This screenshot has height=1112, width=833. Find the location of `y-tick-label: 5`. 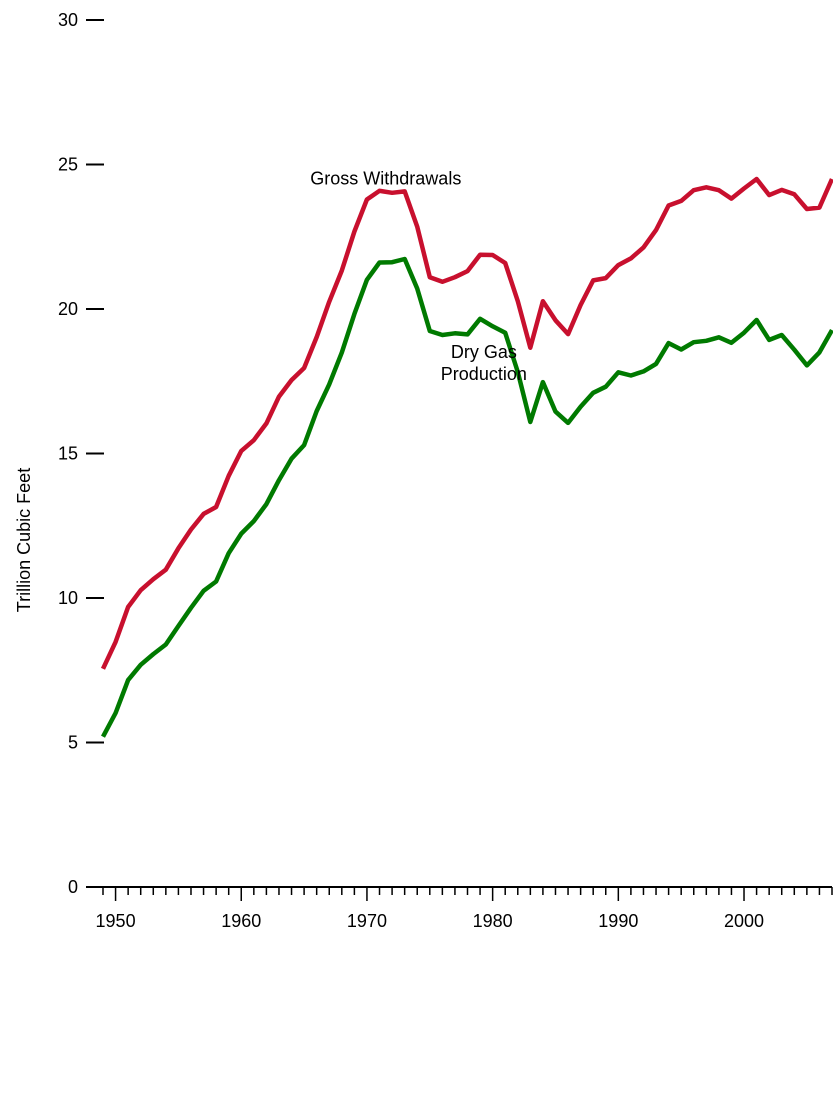

y-tick-label: 5 is located at coordinates (73, 743).